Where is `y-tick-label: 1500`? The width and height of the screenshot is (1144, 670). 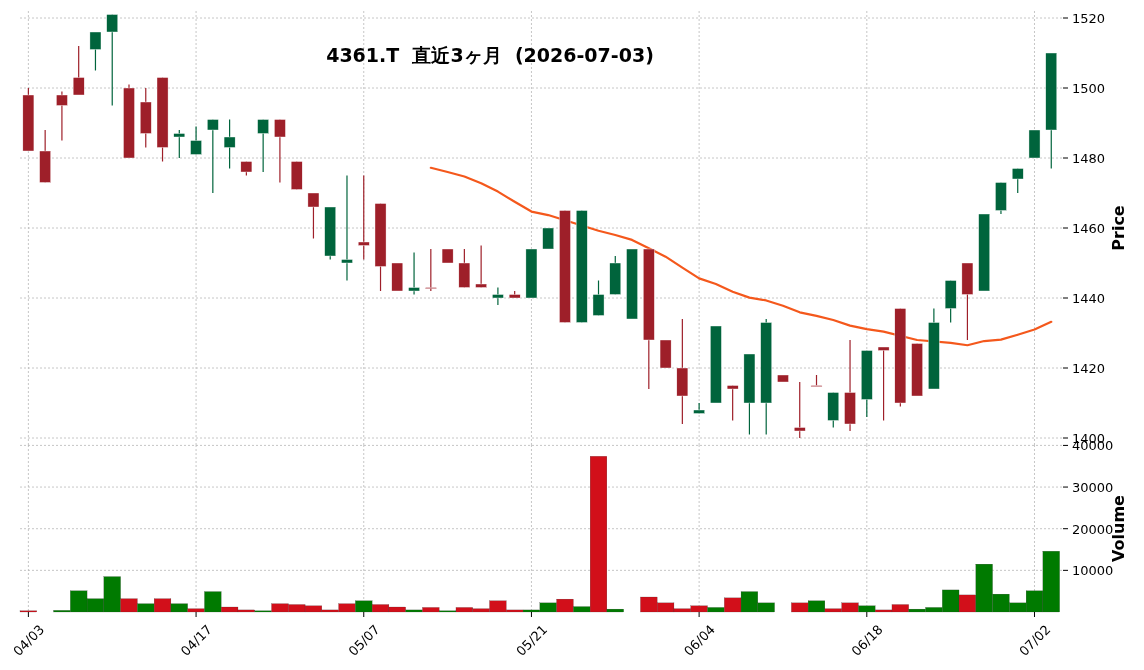
y-tick-label: 1500 is located at coordinates (1089, 88).